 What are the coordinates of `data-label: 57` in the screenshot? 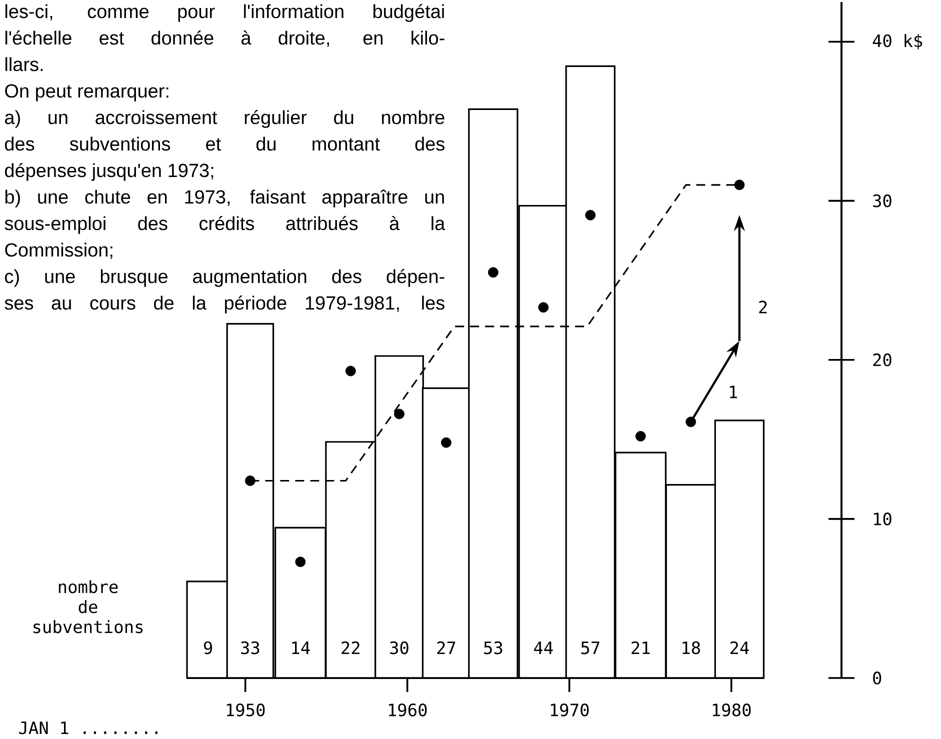 It's located at (590, 648).